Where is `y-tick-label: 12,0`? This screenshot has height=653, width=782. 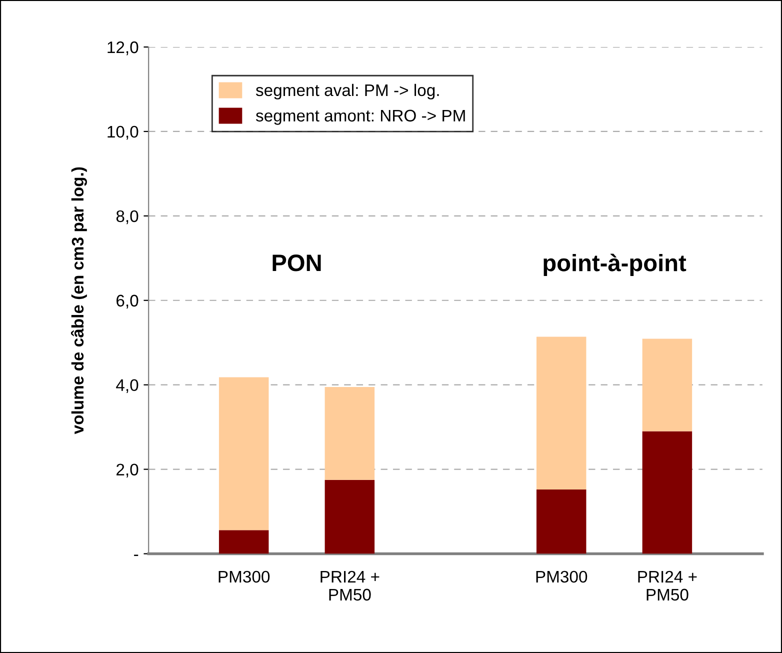
y-tick-label: 12,0 is located at coordinates (123, 48).